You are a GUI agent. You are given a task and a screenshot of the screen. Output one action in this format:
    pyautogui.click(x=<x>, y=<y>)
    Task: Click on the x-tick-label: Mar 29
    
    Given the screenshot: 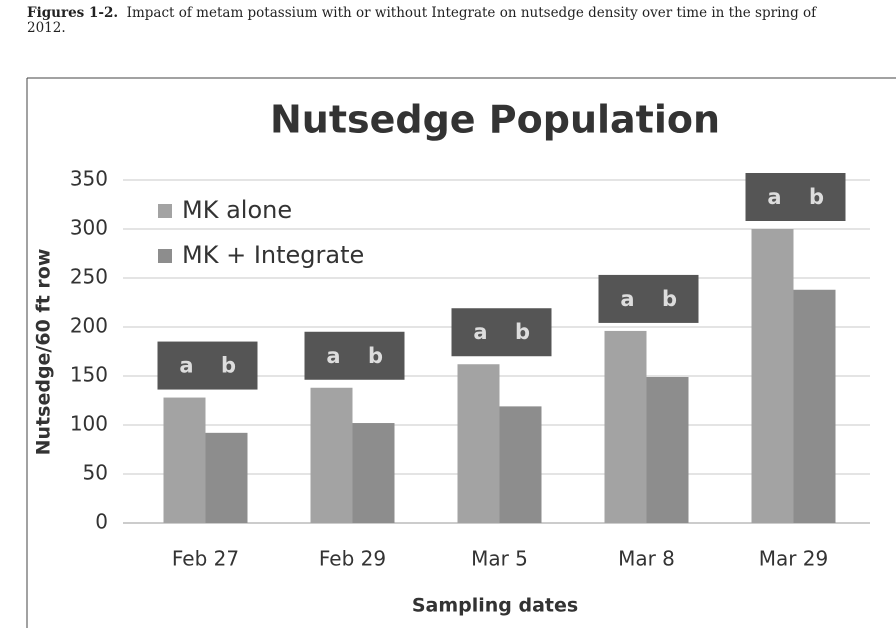 What is the action you would take?
    pyautogui.click(x=794, y=559)
    